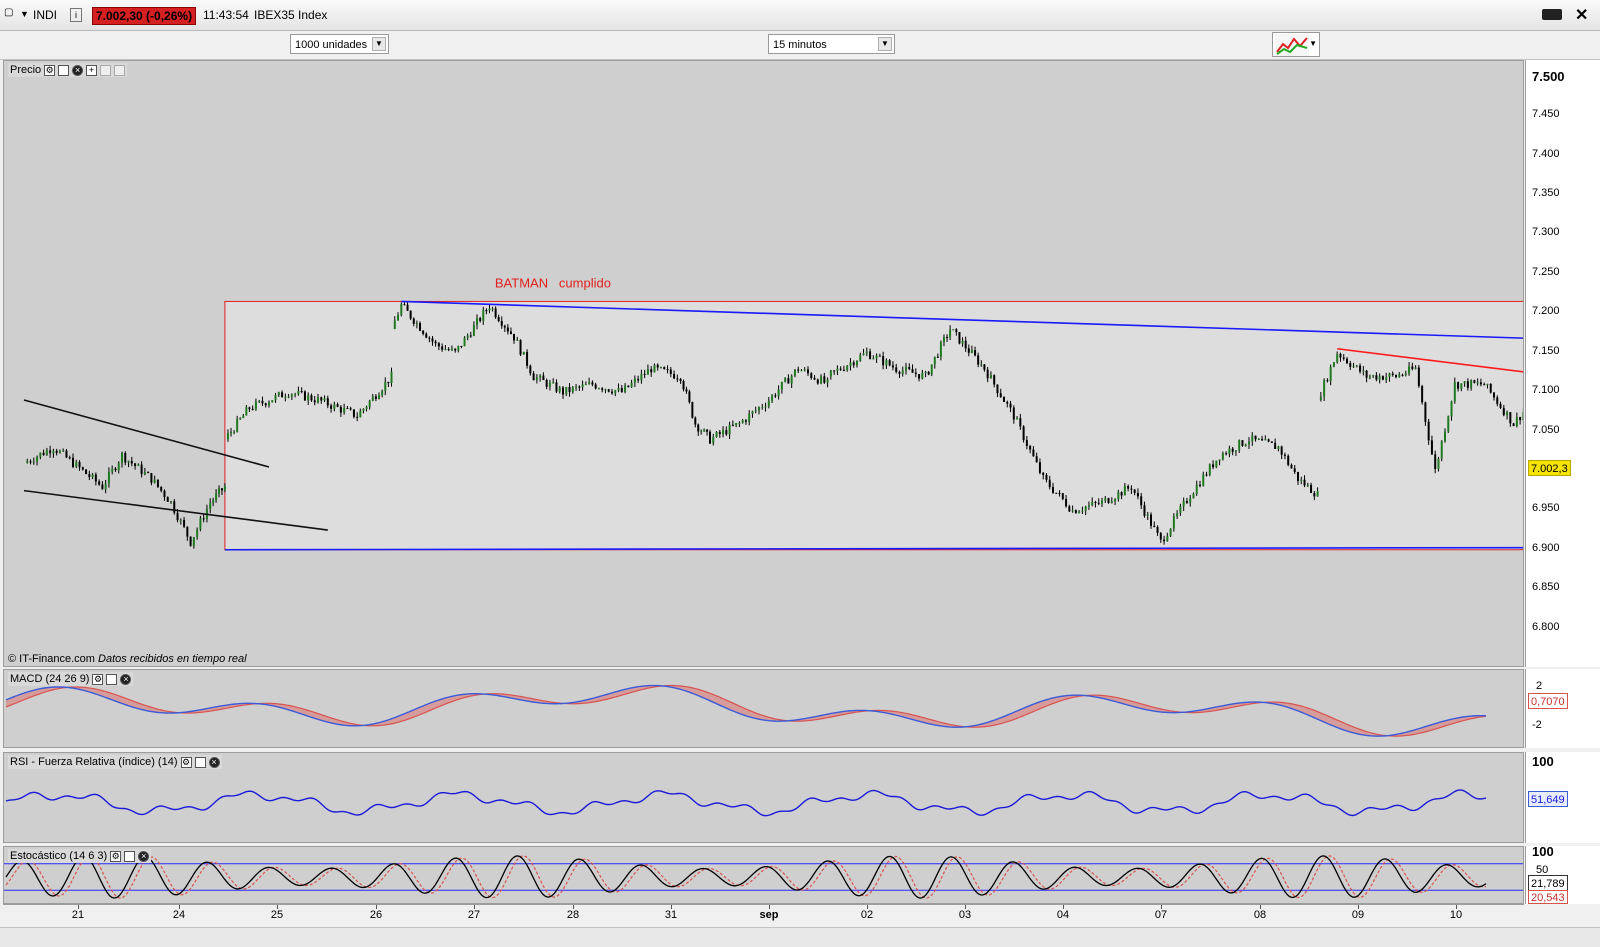 The width and height of the screenshot is (1600, 947). I want to click on instrument-menu: INDI, so click(45, 15).